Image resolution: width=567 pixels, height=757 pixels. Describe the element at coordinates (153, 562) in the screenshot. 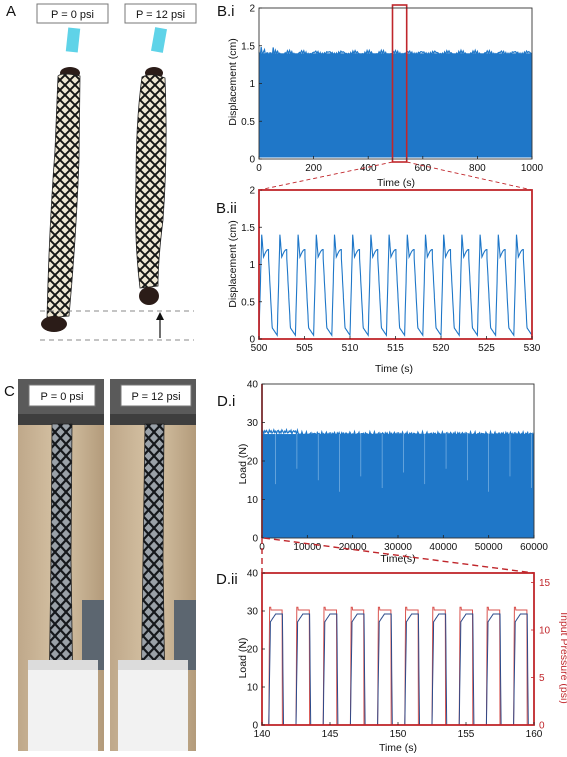

I see `braided-actuator-c-right` at that location.